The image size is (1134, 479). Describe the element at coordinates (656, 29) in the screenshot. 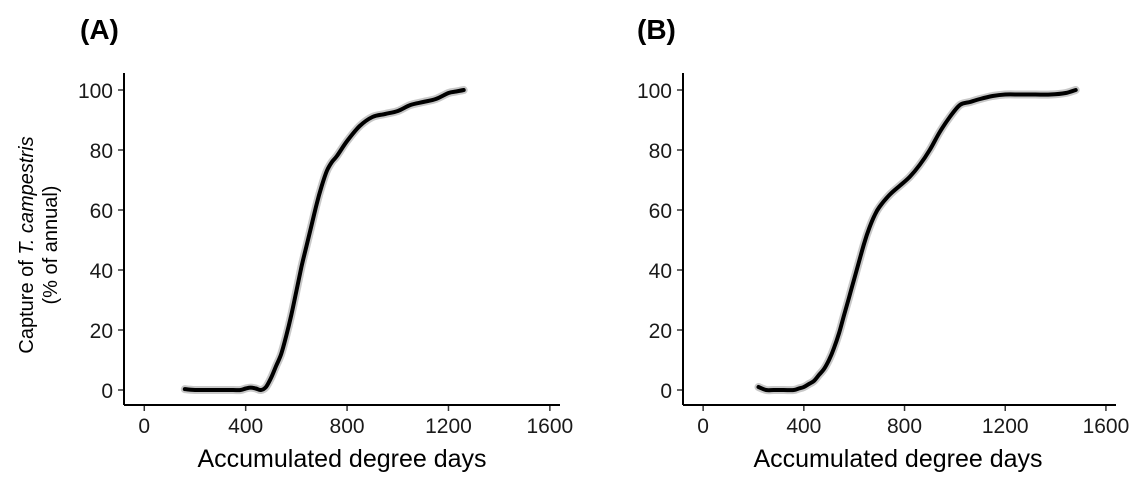

I see `panel-b-title: (B)` at that location.